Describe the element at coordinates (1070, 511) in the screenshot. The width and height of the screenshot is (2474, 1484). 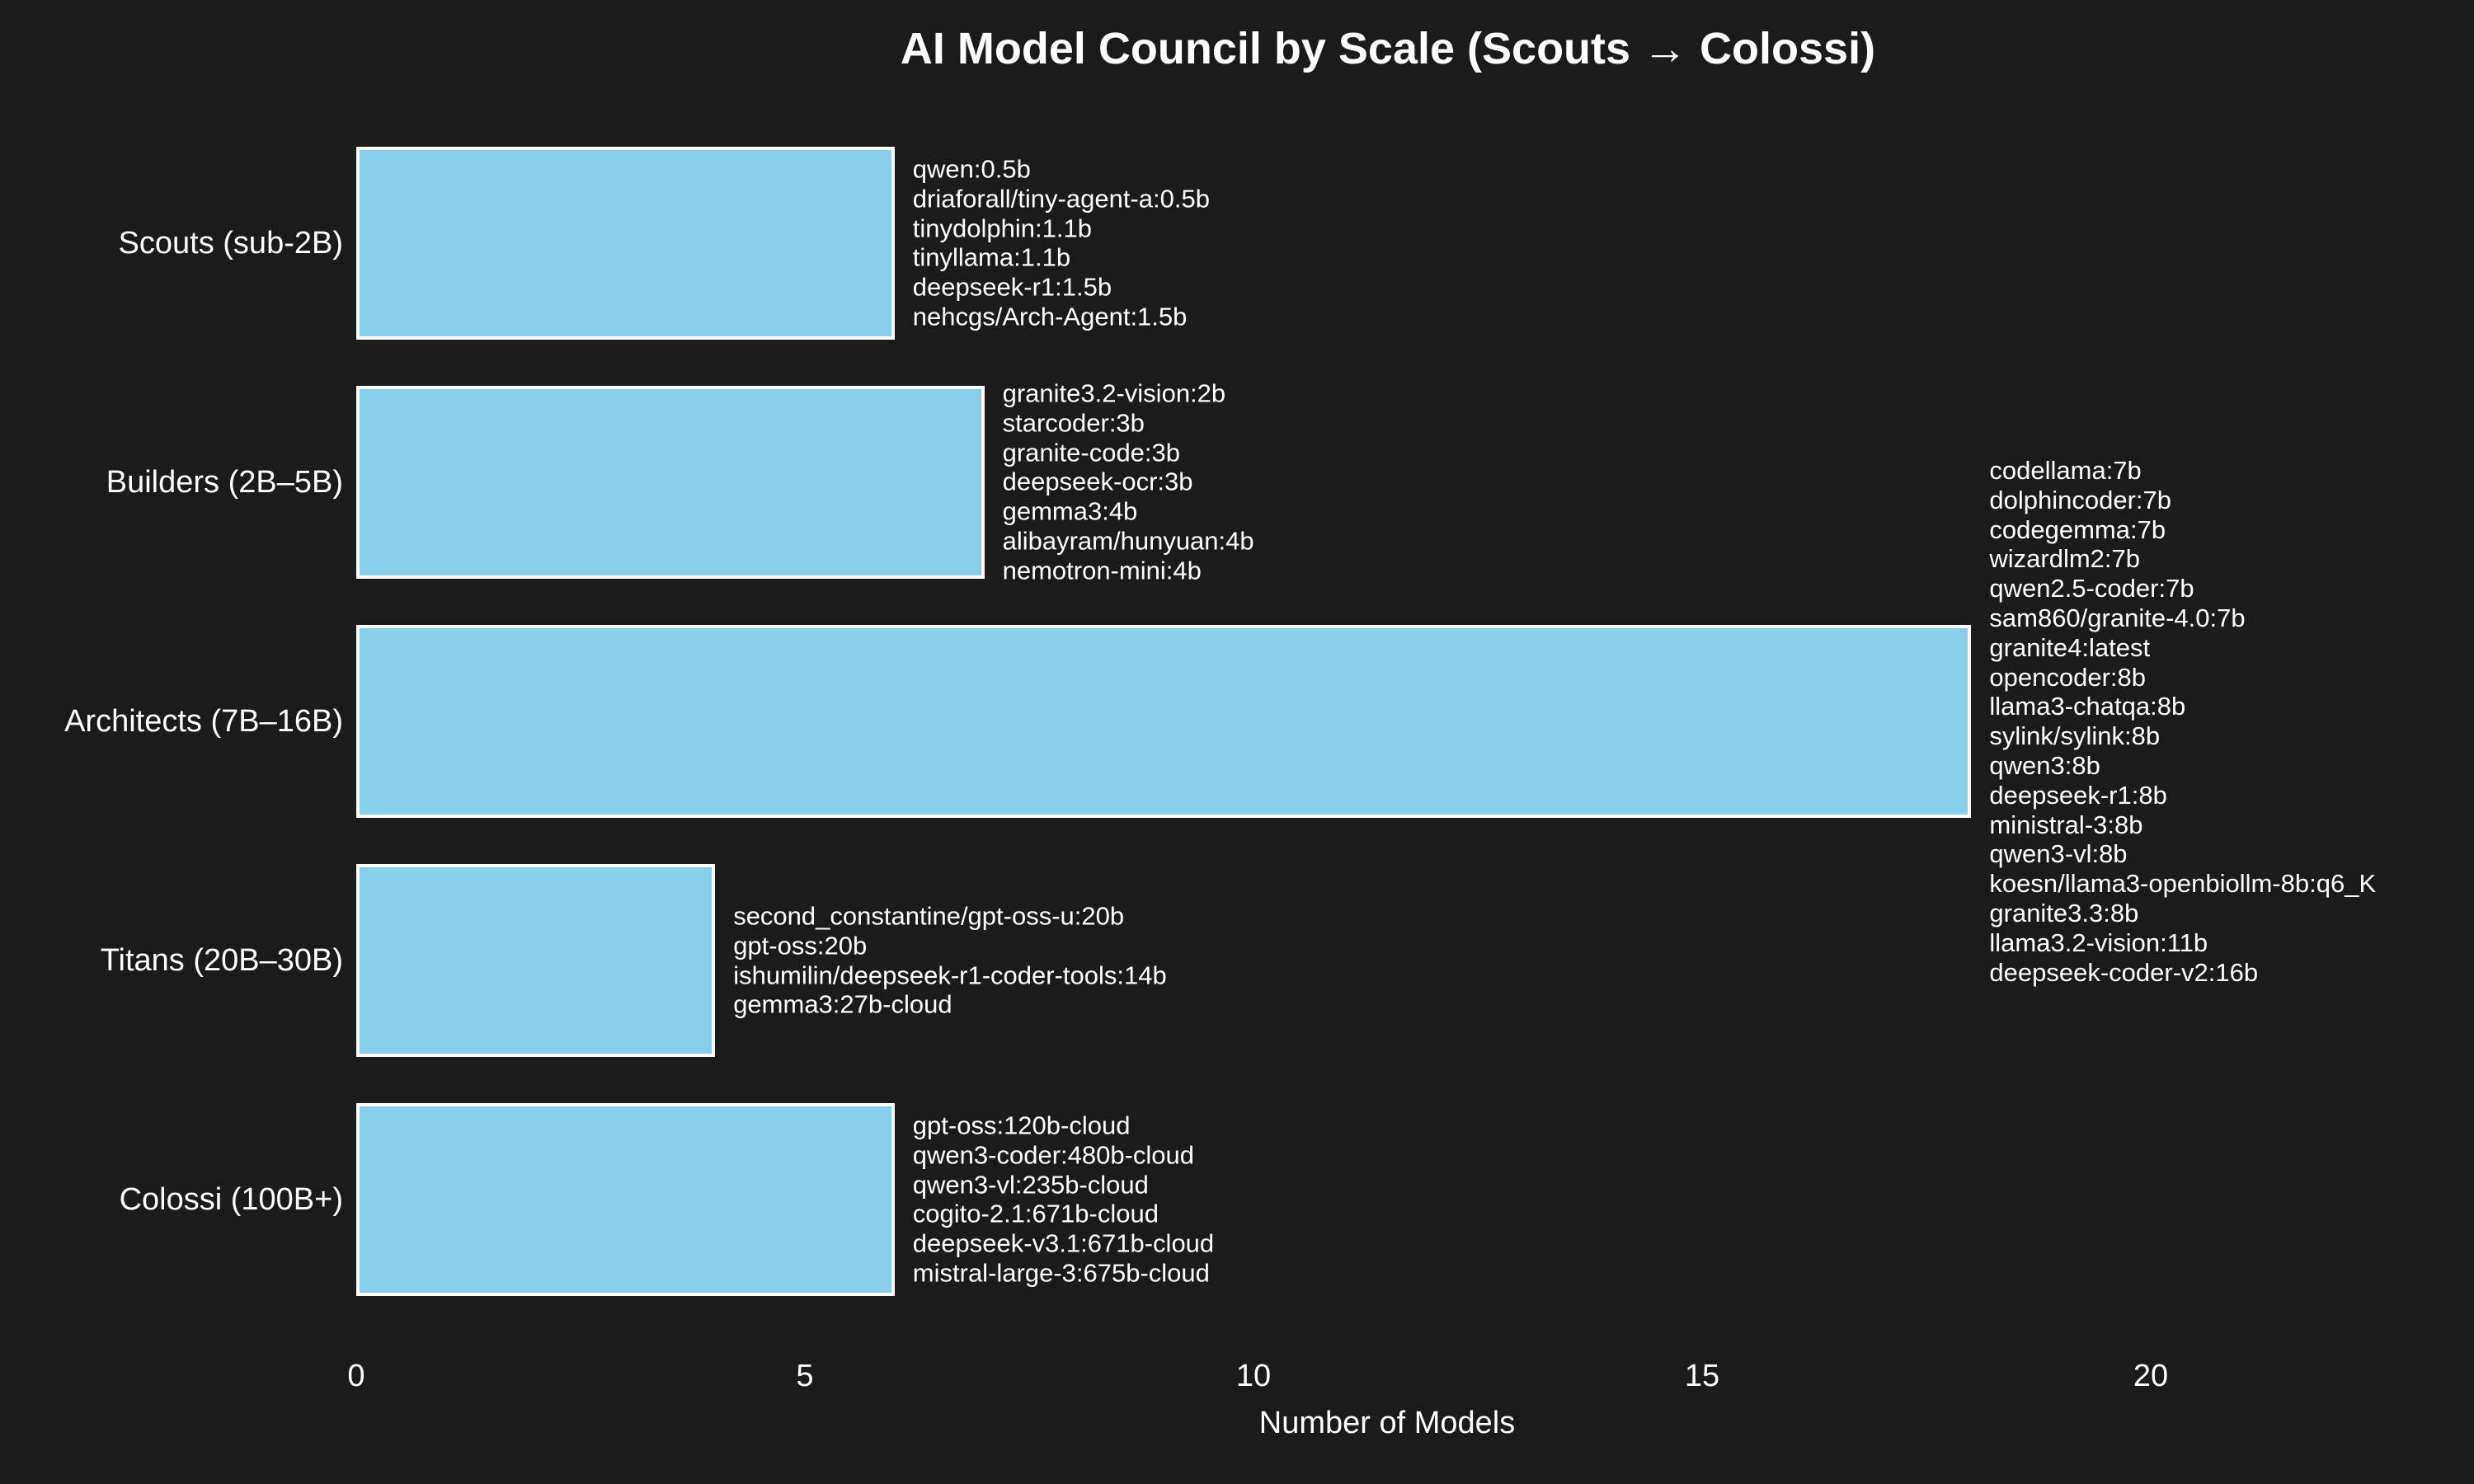
I see `model-name: gemma3:4b` at that location.